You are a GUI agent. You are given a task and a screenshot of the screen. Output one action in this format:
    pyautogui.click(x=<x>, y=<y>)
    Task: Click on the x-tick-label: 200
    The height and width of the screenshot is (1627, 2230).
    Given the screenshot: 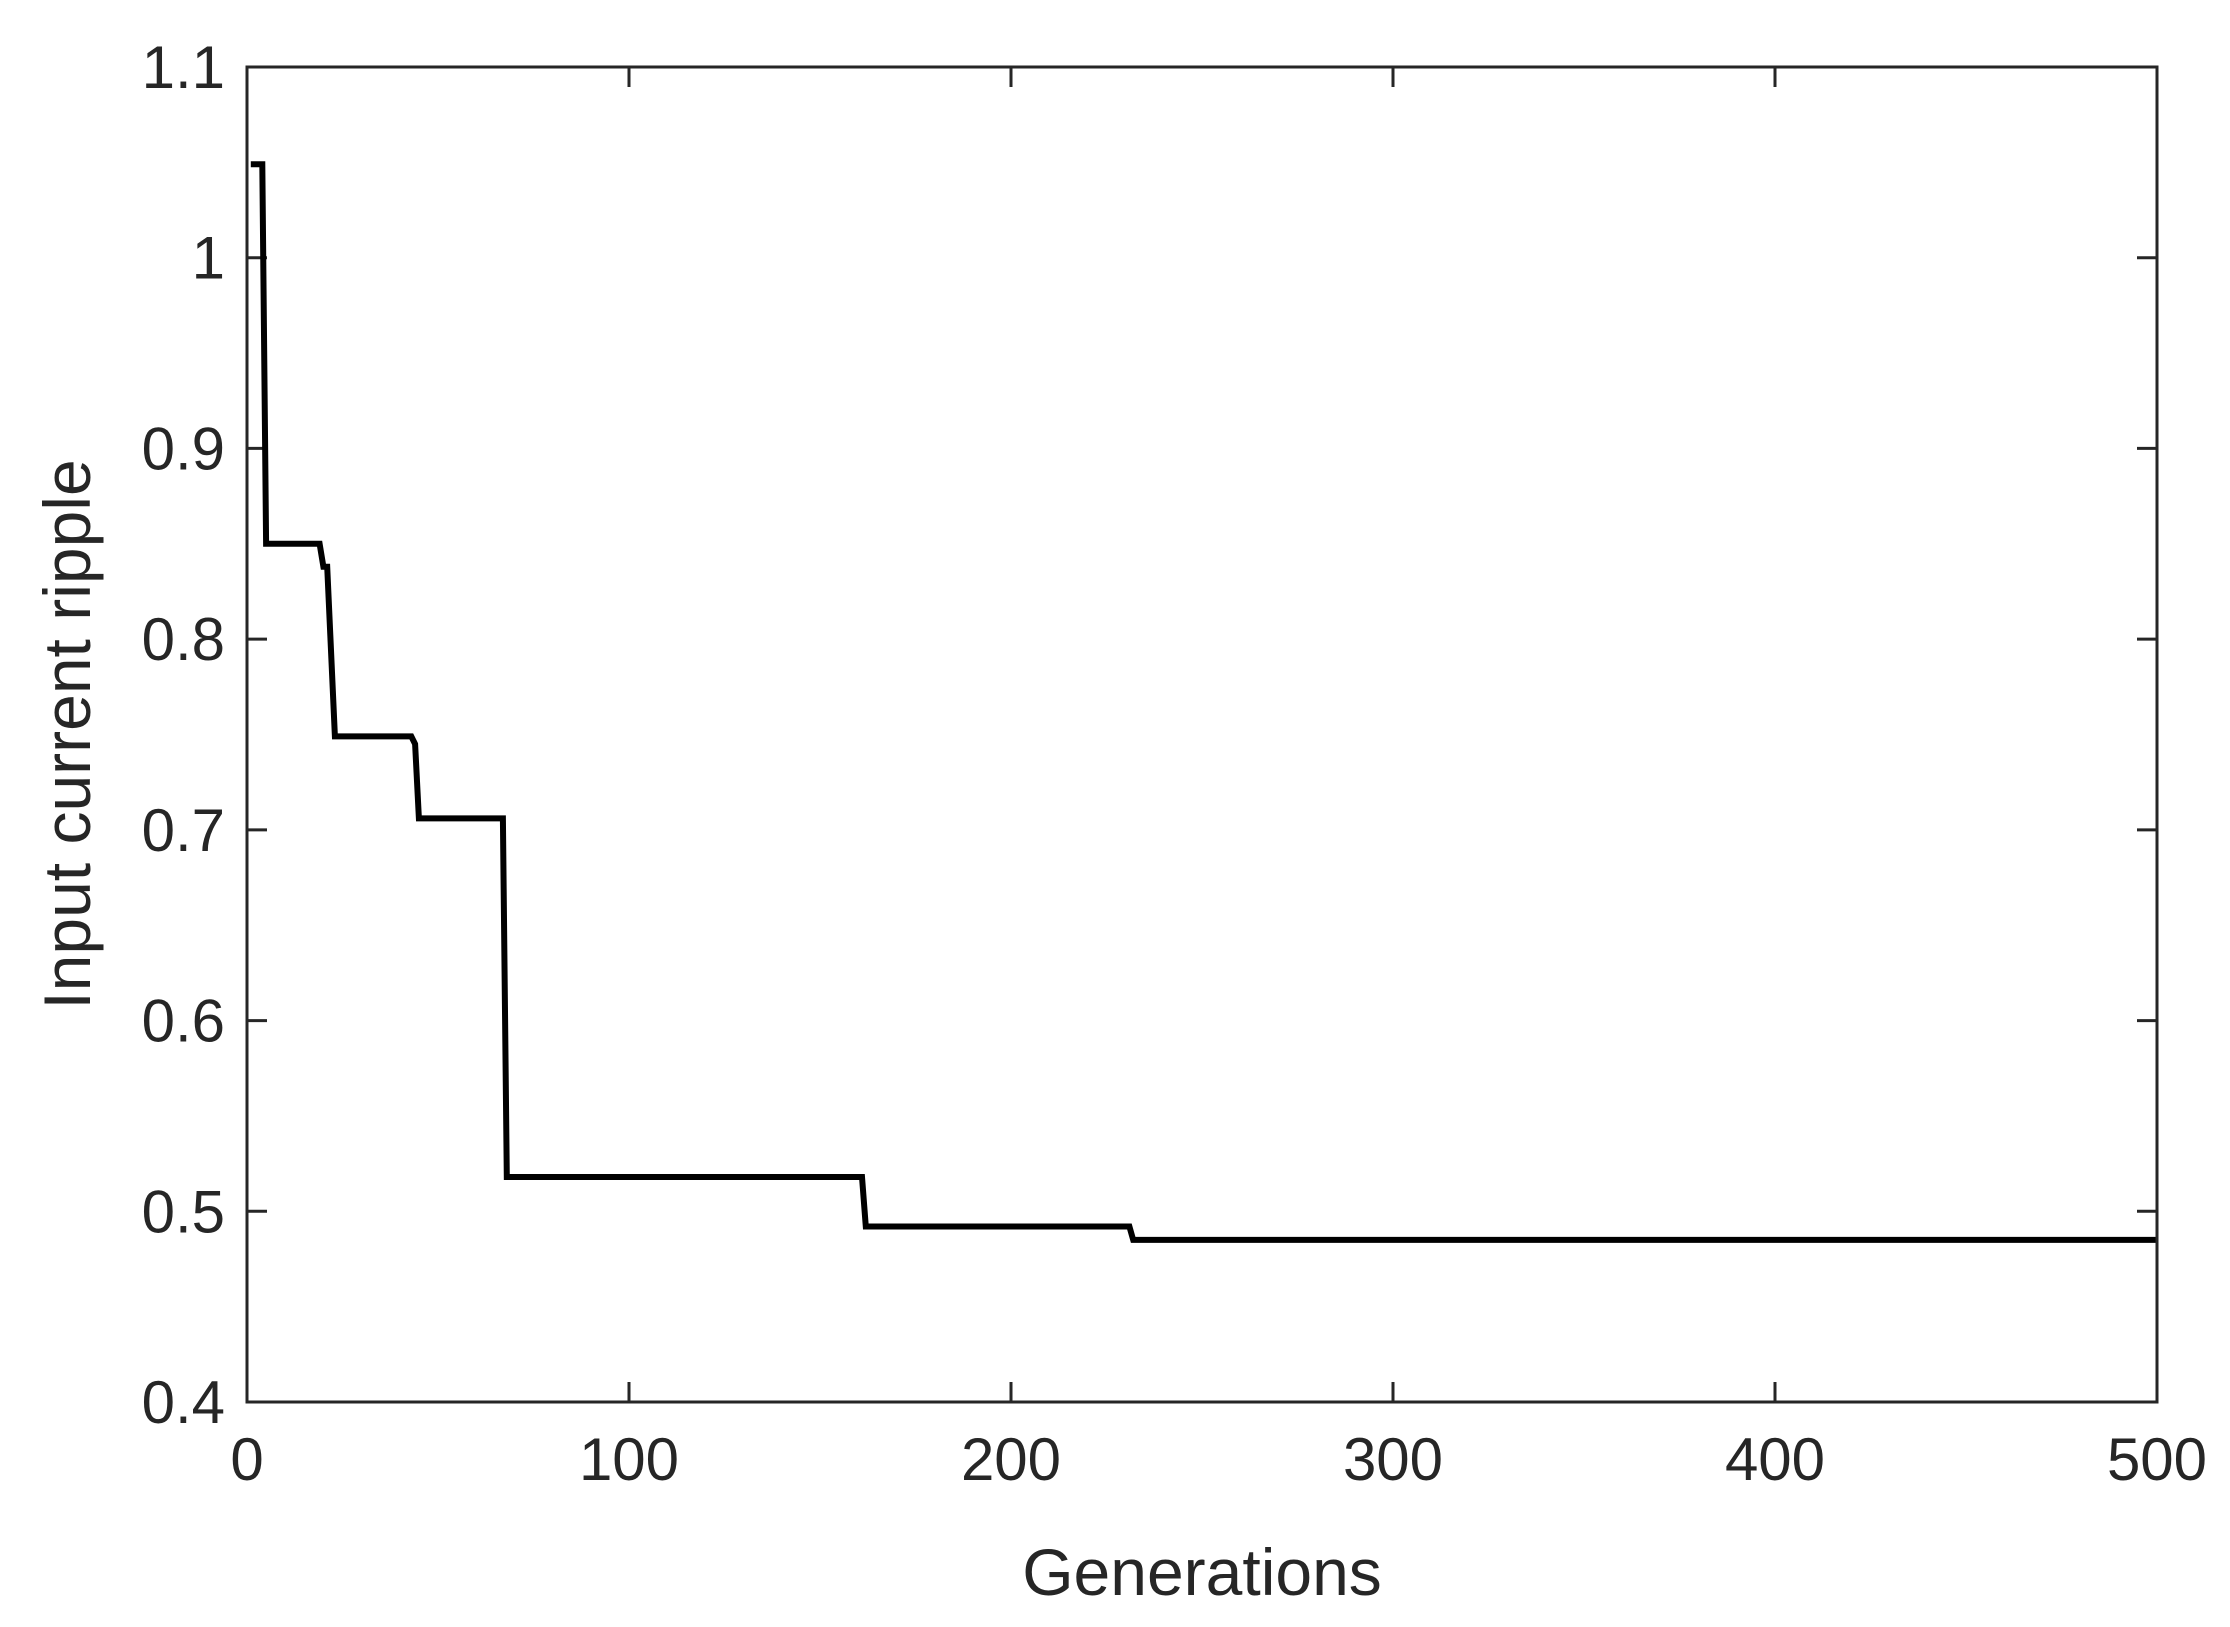 What is the action you would take?
    pyautogui.click(x=1011, y=1459)
    